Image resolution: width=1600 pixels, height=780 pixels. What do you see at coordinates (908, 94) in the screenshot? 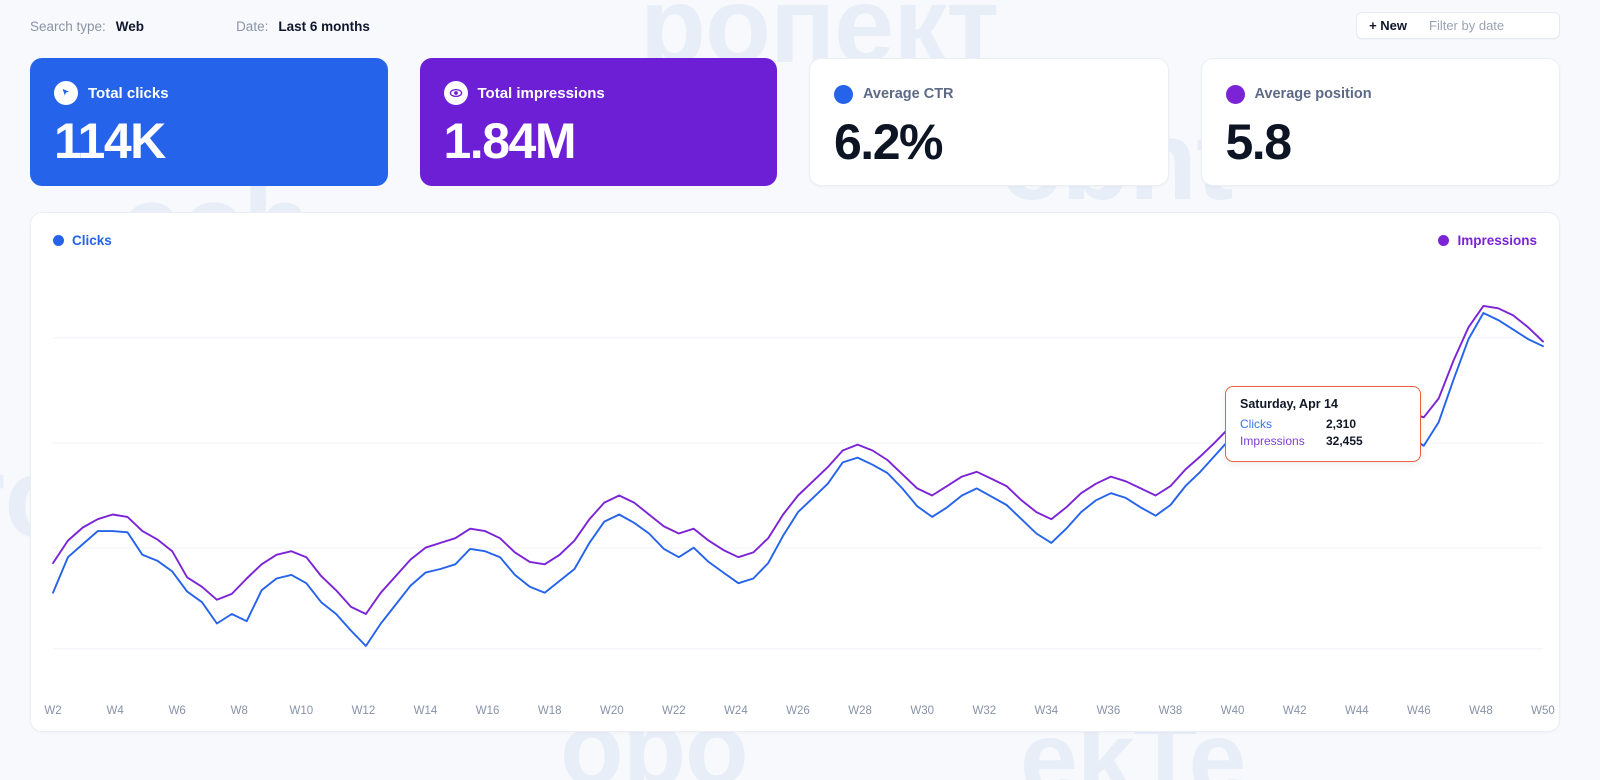
I see `card-title: Average CTR` at bounding box center [908, 94].